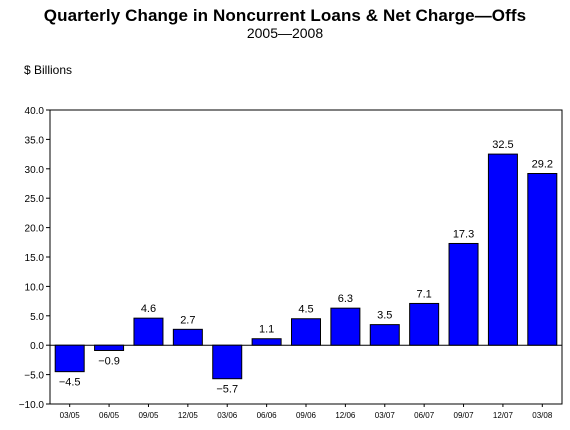 This screenshot has height=430, width=570. What do you see at coordinates (345, 299) in the screenshot?
I see `data-label: 6.3` at bounding box center [345, 299].